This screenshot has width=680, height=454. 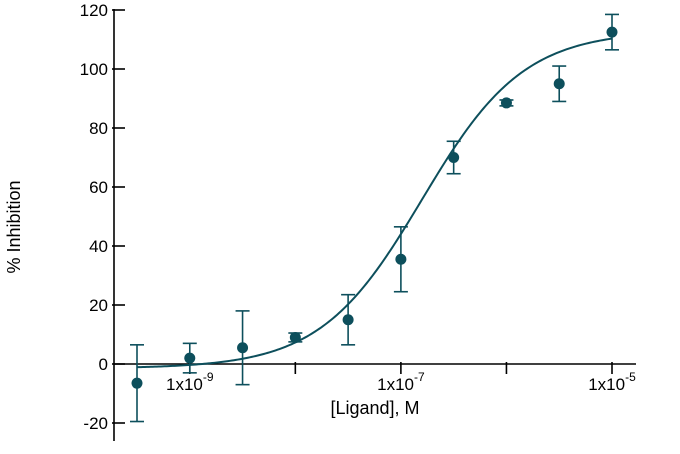 What do you see at coordinates (190, 382) in the screenshot?
I see `x-tick-label: 1x10⁻⁹` at bounding box center [190, 382].